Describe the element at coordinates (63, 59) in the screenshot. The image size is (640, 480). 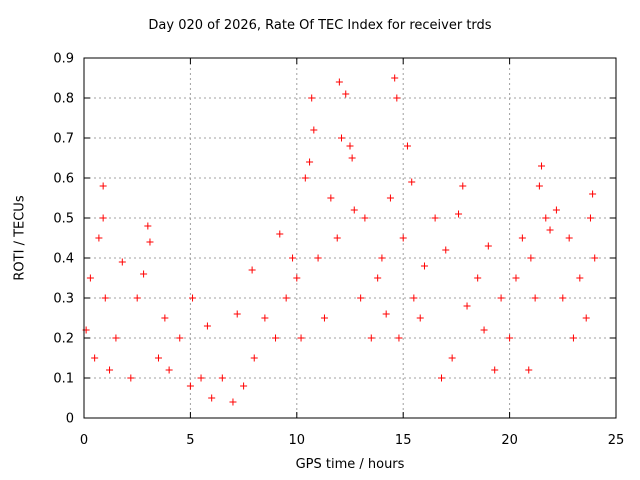
I see `y-tick-label: 0.9` at that location.